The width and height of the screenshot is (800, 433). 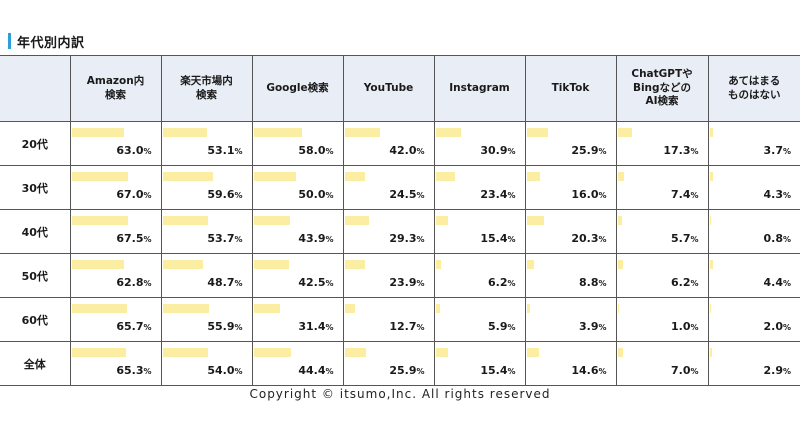 I want to click on value-number: 65.7, so click(x=130, y=326).